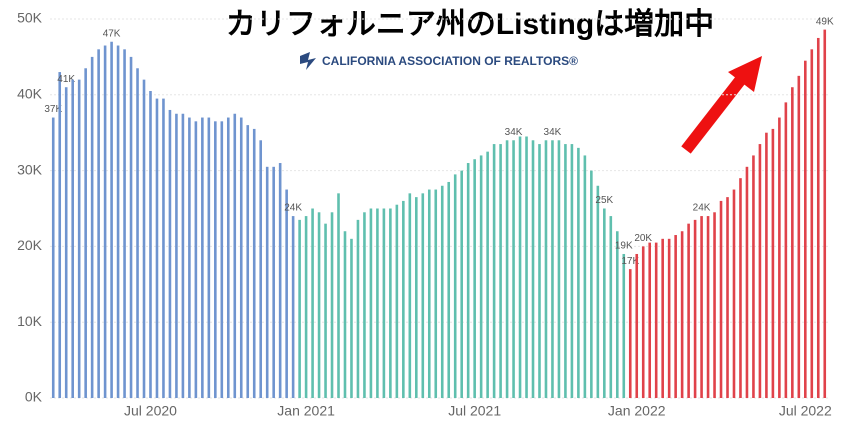 Image resolution: width=850 pixels, height=428 pixels. What do you see at coordinates (604, 200) in the screenshot?
I see `data-label: 25K` at bounding box center [604, 200].